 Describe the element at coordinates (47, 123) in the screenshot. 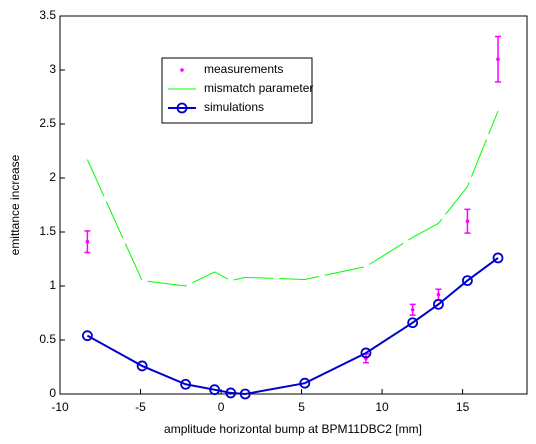

I see `y-tick-label: 2.5` at that location.